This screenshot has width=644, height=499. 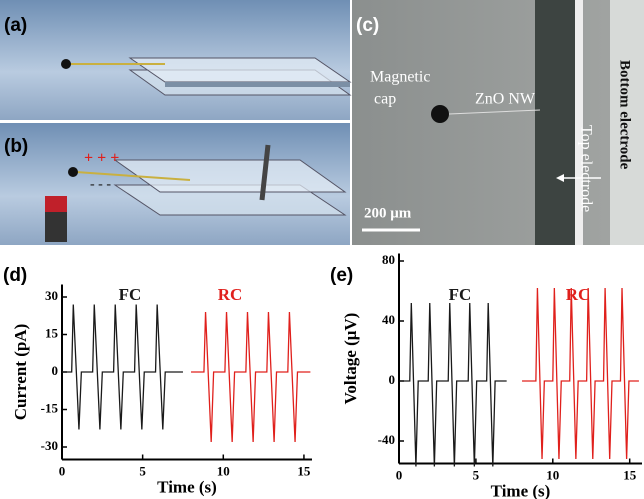 What do you see at coordinates (350, 359) in the screenshot?
I see `y-axis-label: Voltage (μV)` at bounding box center [350, 359].